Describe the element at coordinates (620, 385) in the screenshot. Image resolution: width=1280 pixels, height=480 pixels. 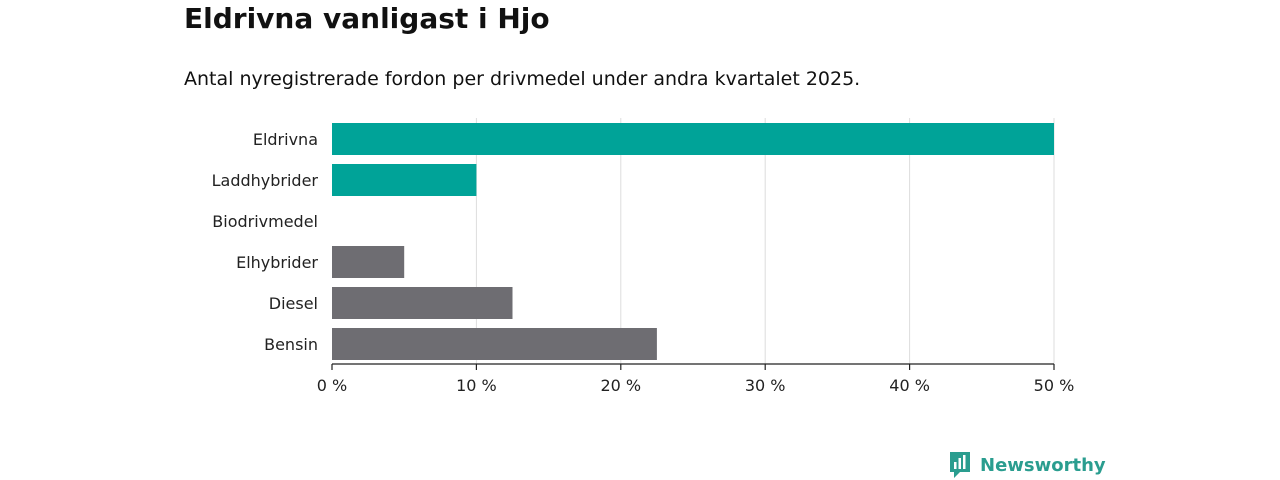
I see `x-tick-label: 20 %` at that location.